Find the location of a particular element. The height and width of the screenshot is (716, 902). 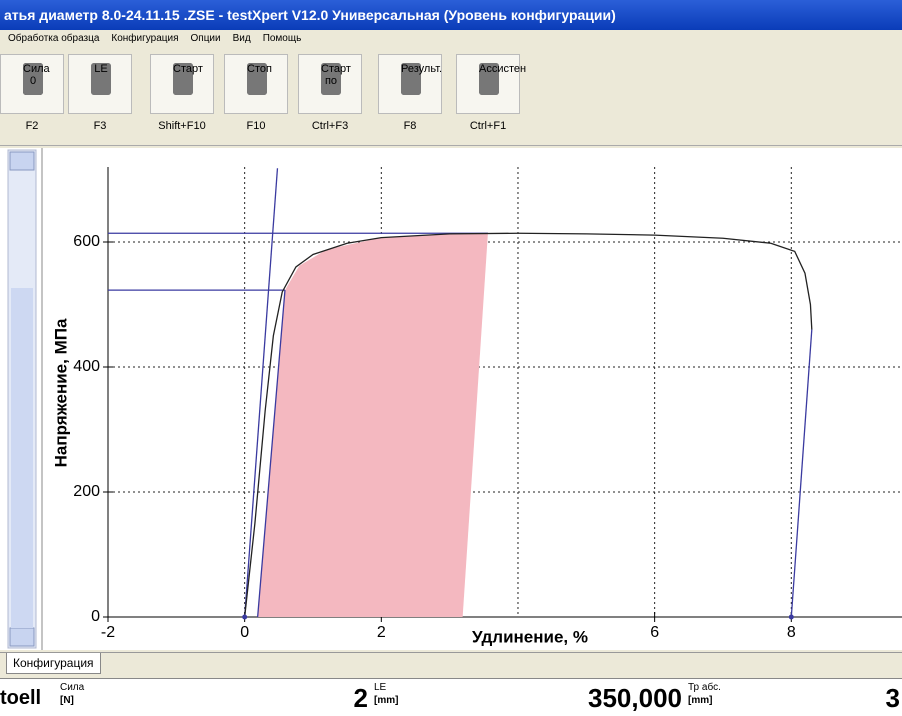

brand: toell is located at coordinates (21, 698).